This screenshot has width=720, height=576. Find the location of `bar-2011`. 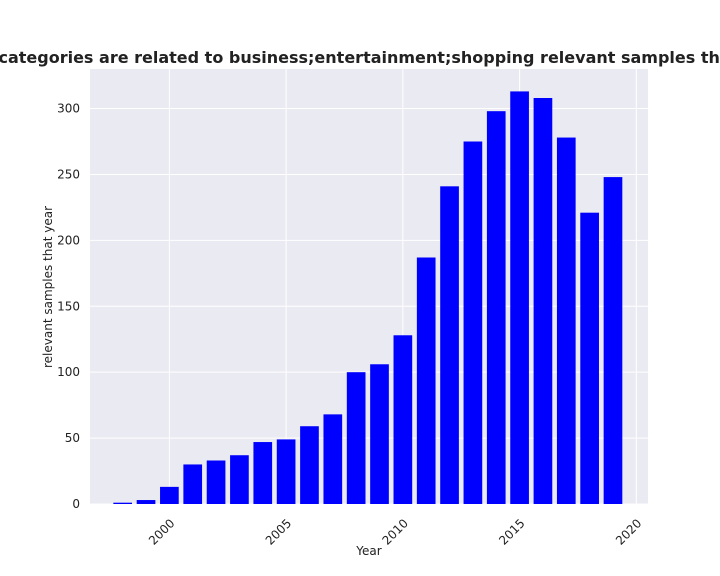

bar-2011 is located at coordinates (426, 380).